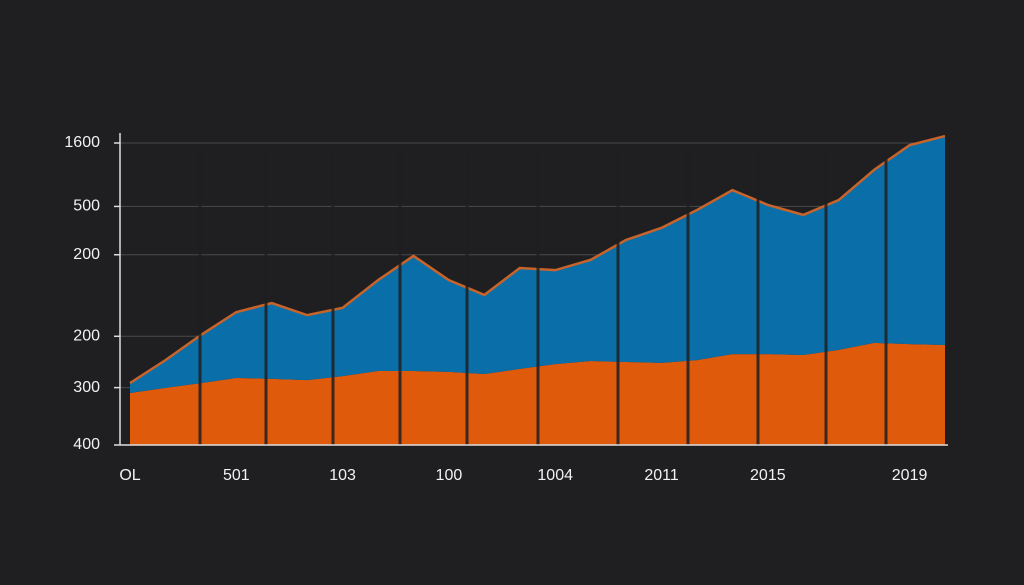  What do you see at coordinates (910, 475) in the screenshot?
I see `x-tick-label: 2019` at bounding box center [910, 475].